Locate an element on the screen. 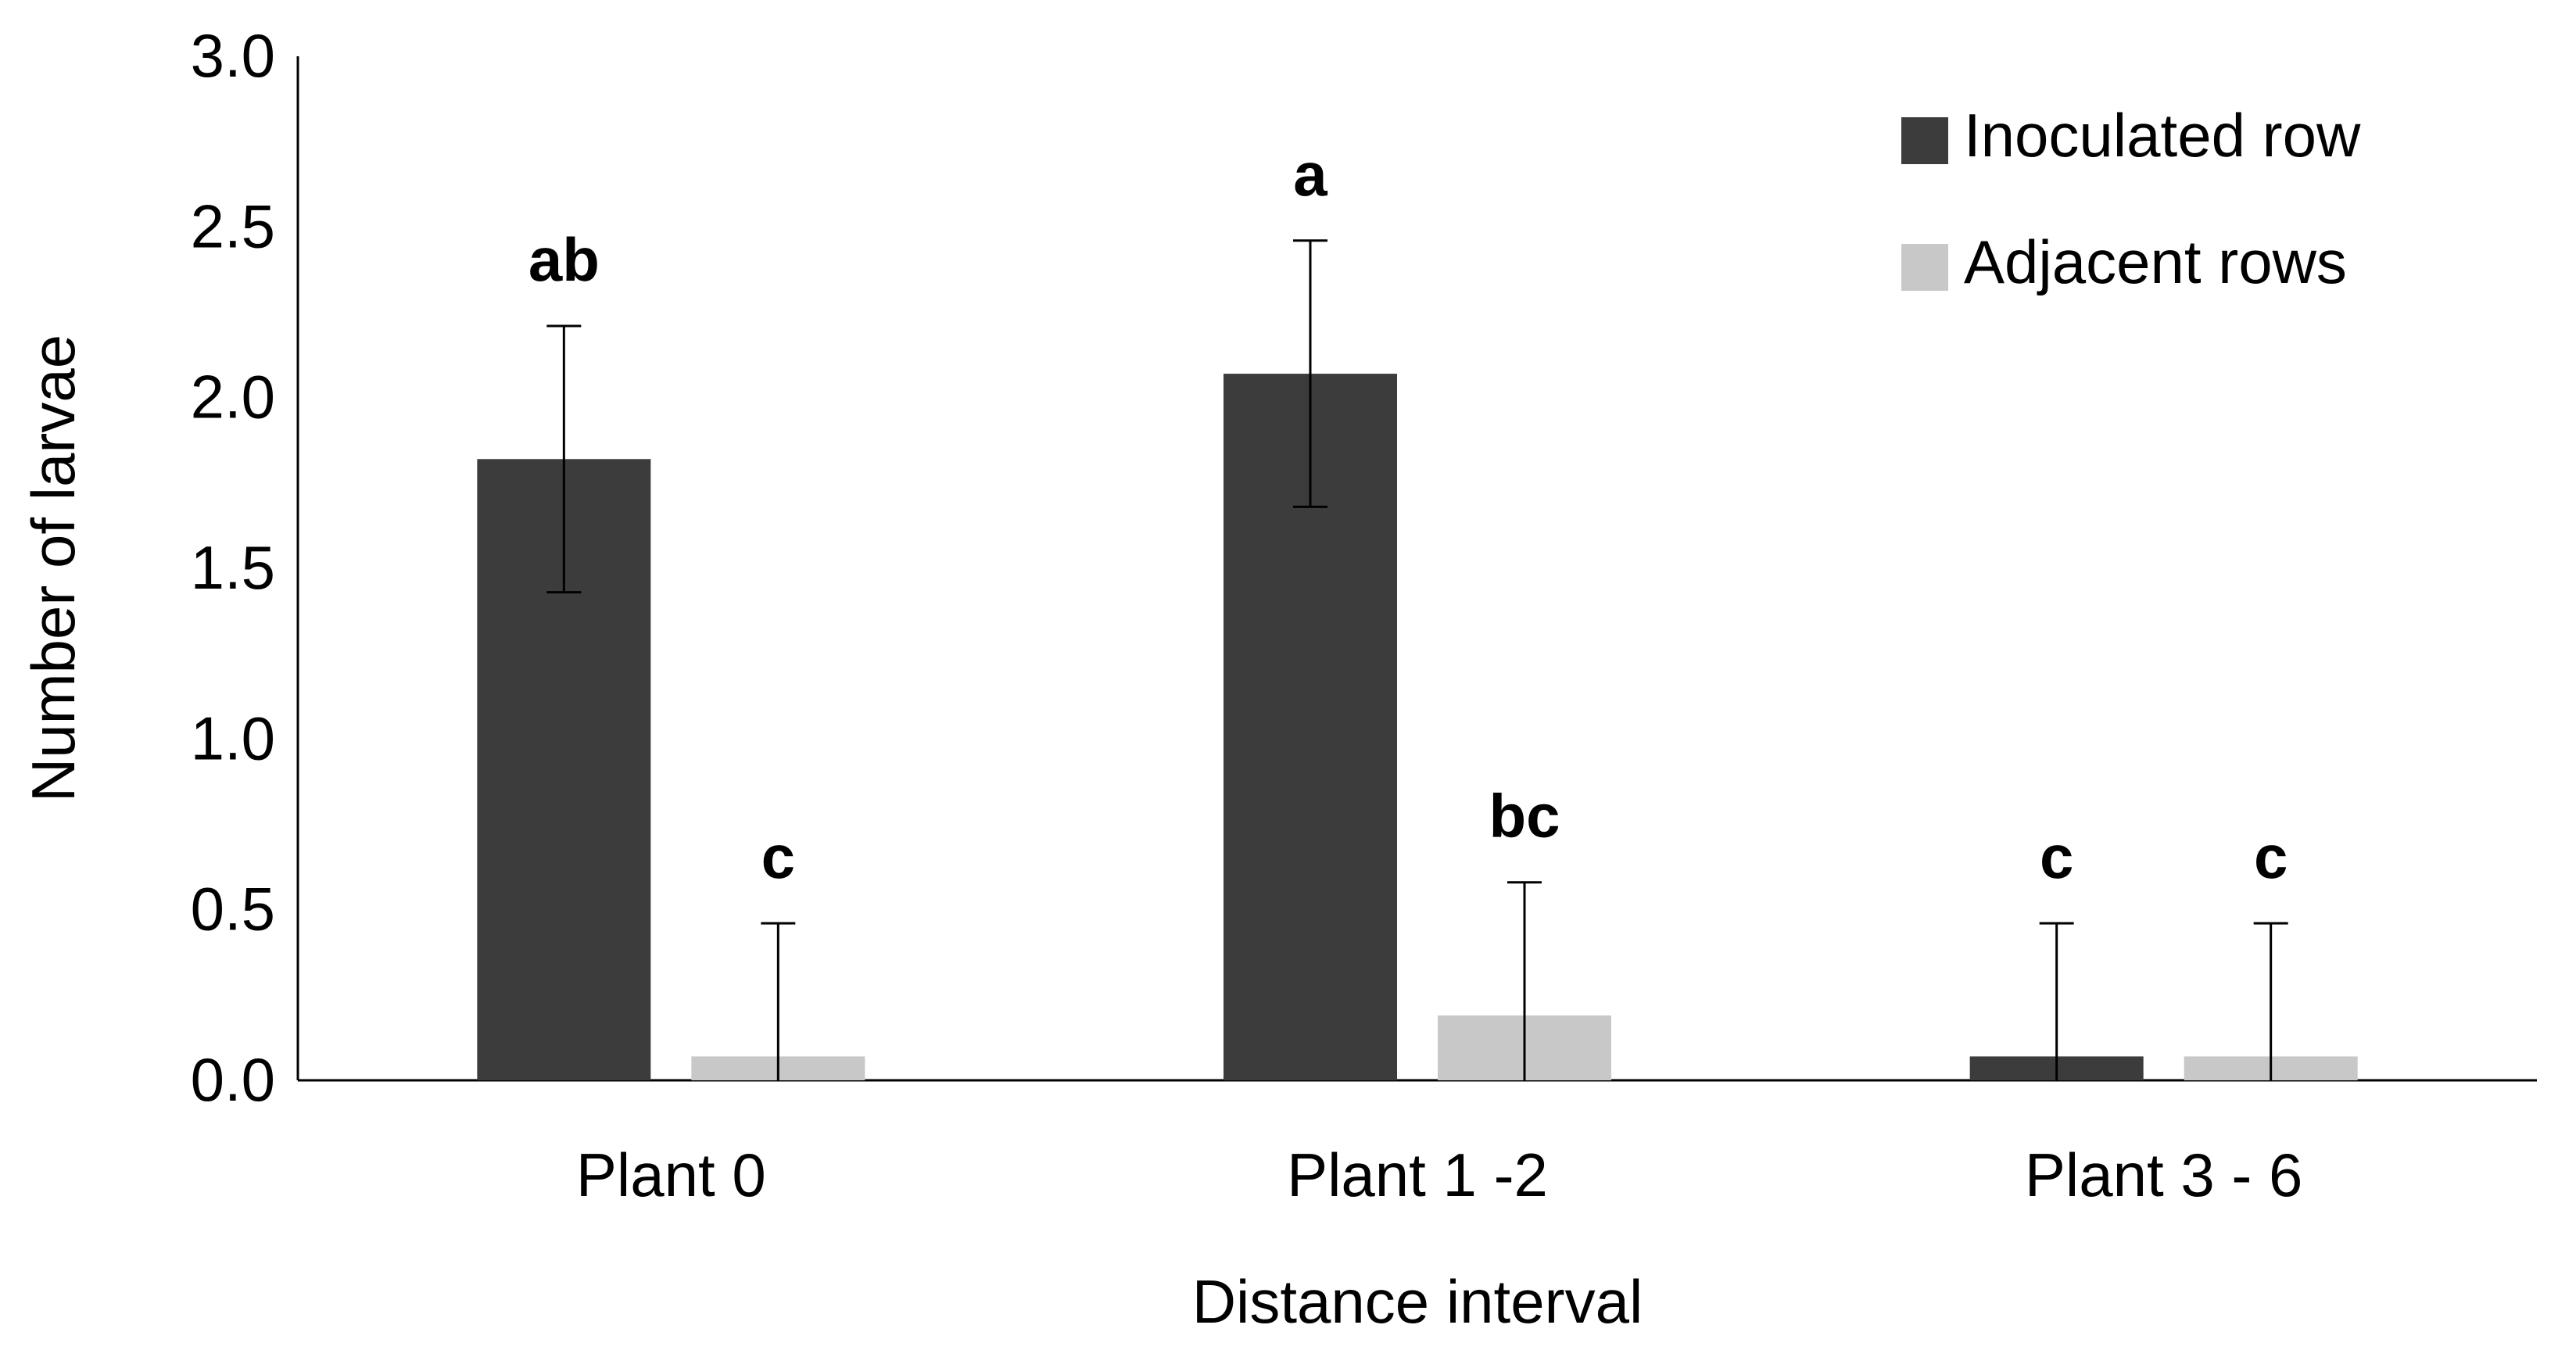 Image resolution: width=2576 pixels, height=1350 pixels. x-axis-title: Distance interval is located at coordinates (1417, 1301).